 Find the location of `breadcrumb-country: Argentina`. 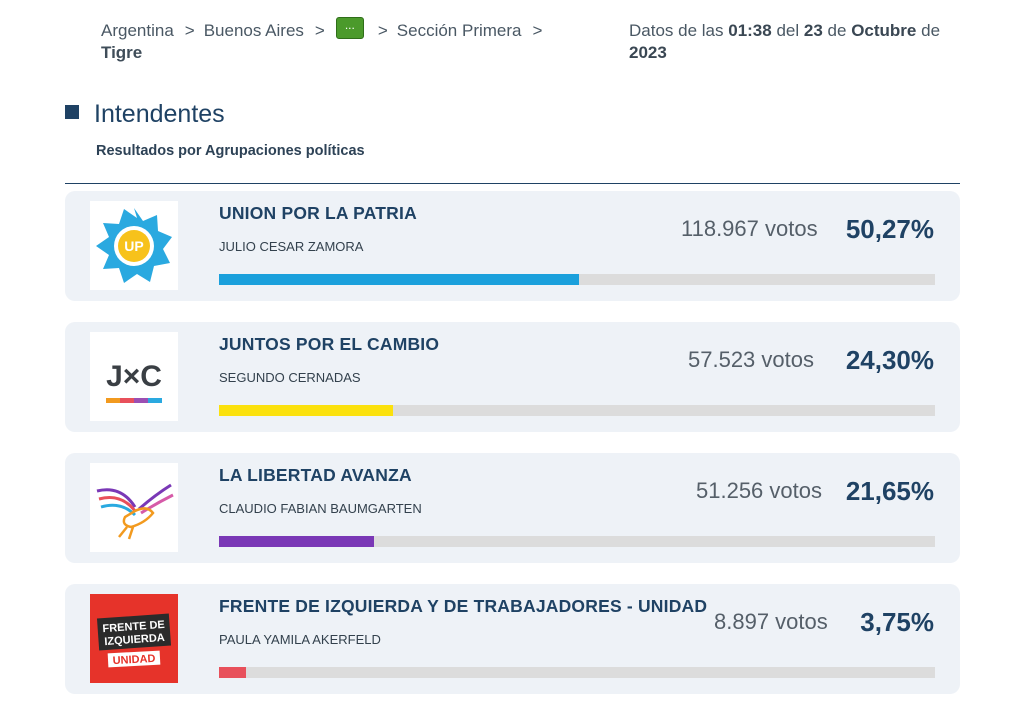

breadcrumb-country: Argentina is located at coordinates (137, 30).